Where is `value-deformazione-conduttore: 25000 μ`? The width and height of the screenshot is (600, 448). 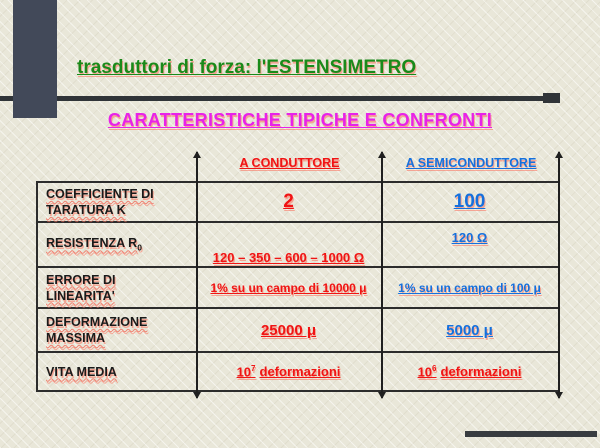
value-deformazione-conduttore: 25000 μ is located at coordinates (288, 330).